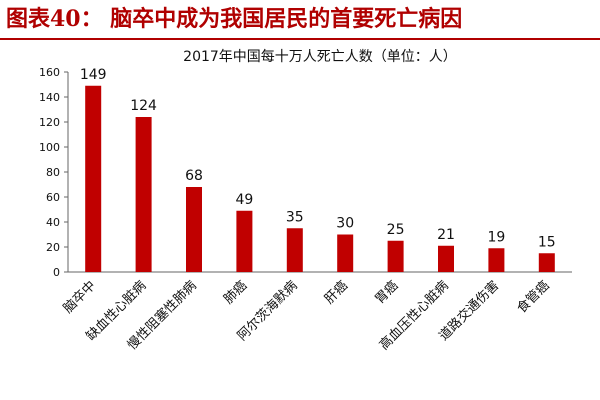  What do you see at coordinates (53, 247) in the screenshot?
I see `y-tick-label: 20` at bounding box center [53, 247].